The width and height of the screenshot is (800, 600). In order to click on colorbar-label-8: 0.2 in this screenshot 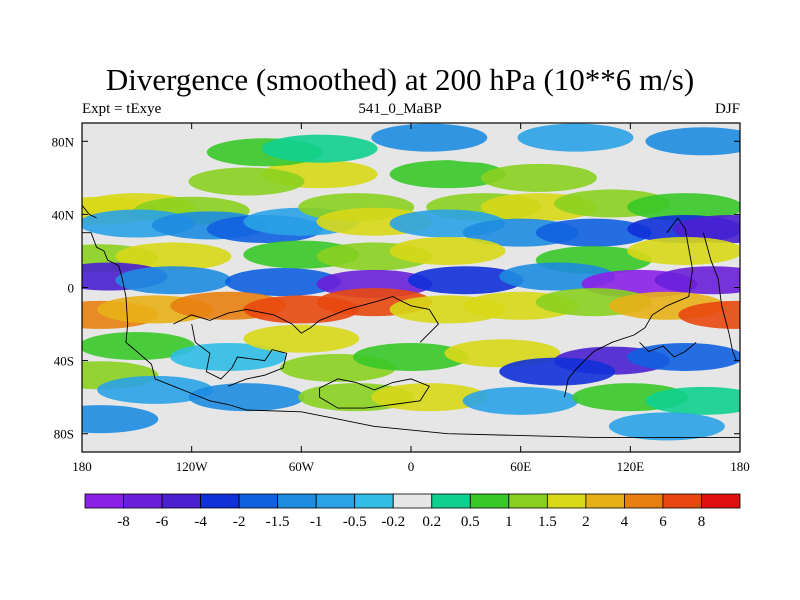, I will do `click(431, 522)`.